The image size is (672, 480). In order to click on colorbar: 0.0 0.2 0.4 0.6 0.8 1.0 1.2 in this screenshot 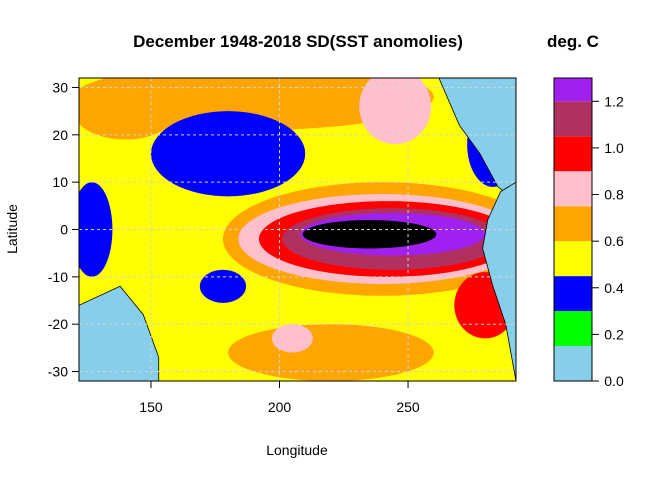, I will do `click(588, 233)`.